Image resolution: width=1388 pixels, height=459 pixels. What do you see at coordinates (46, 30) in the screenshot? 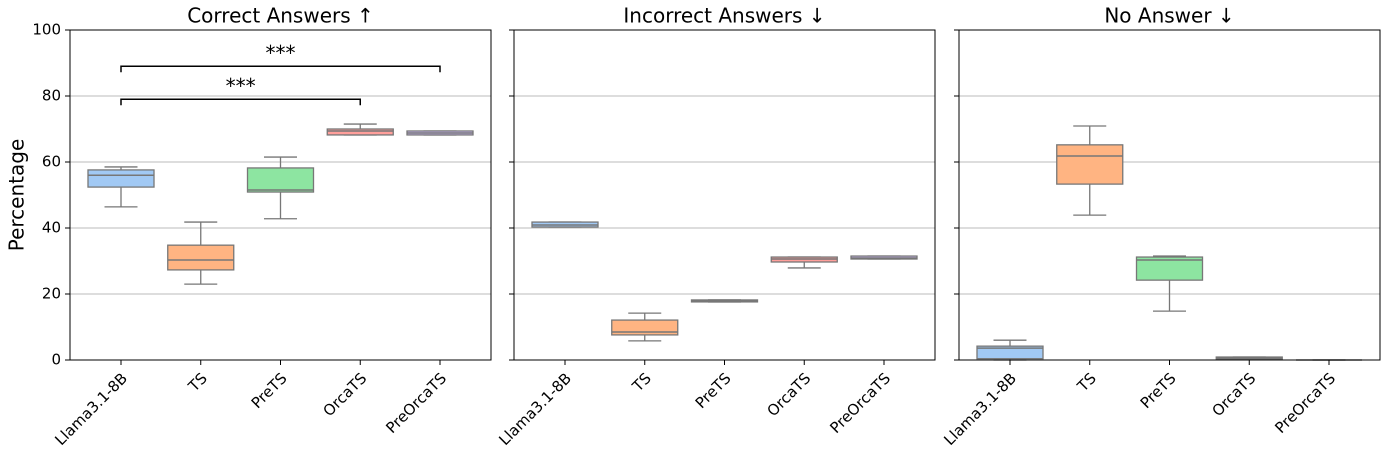
I see `y-tick-label: 100` at bounding box center [46, 30].